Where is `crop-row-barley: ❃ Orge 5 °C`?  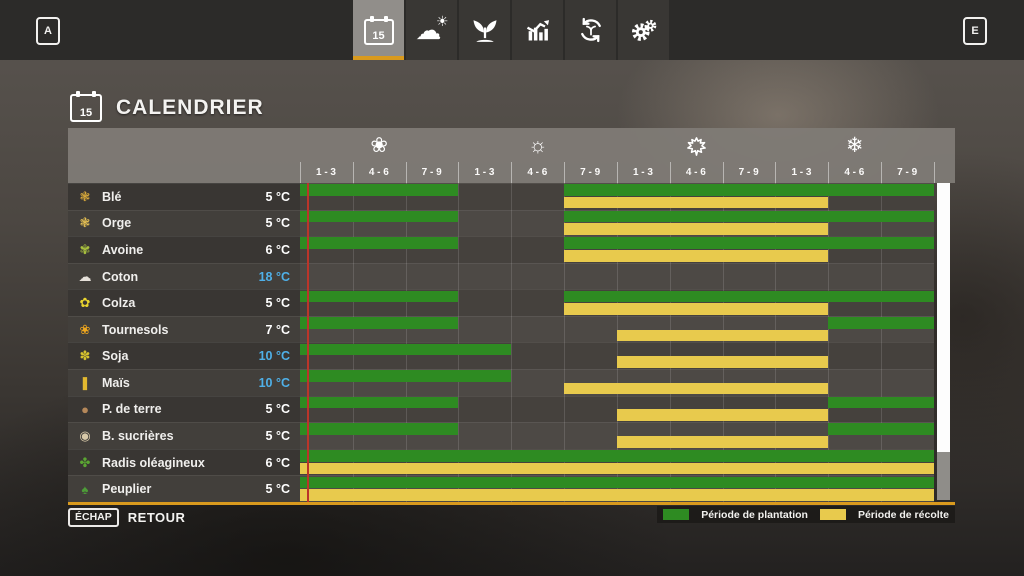 crop-row-barley: ❃ Orge 5 °C is located at coordinates (184, 223).